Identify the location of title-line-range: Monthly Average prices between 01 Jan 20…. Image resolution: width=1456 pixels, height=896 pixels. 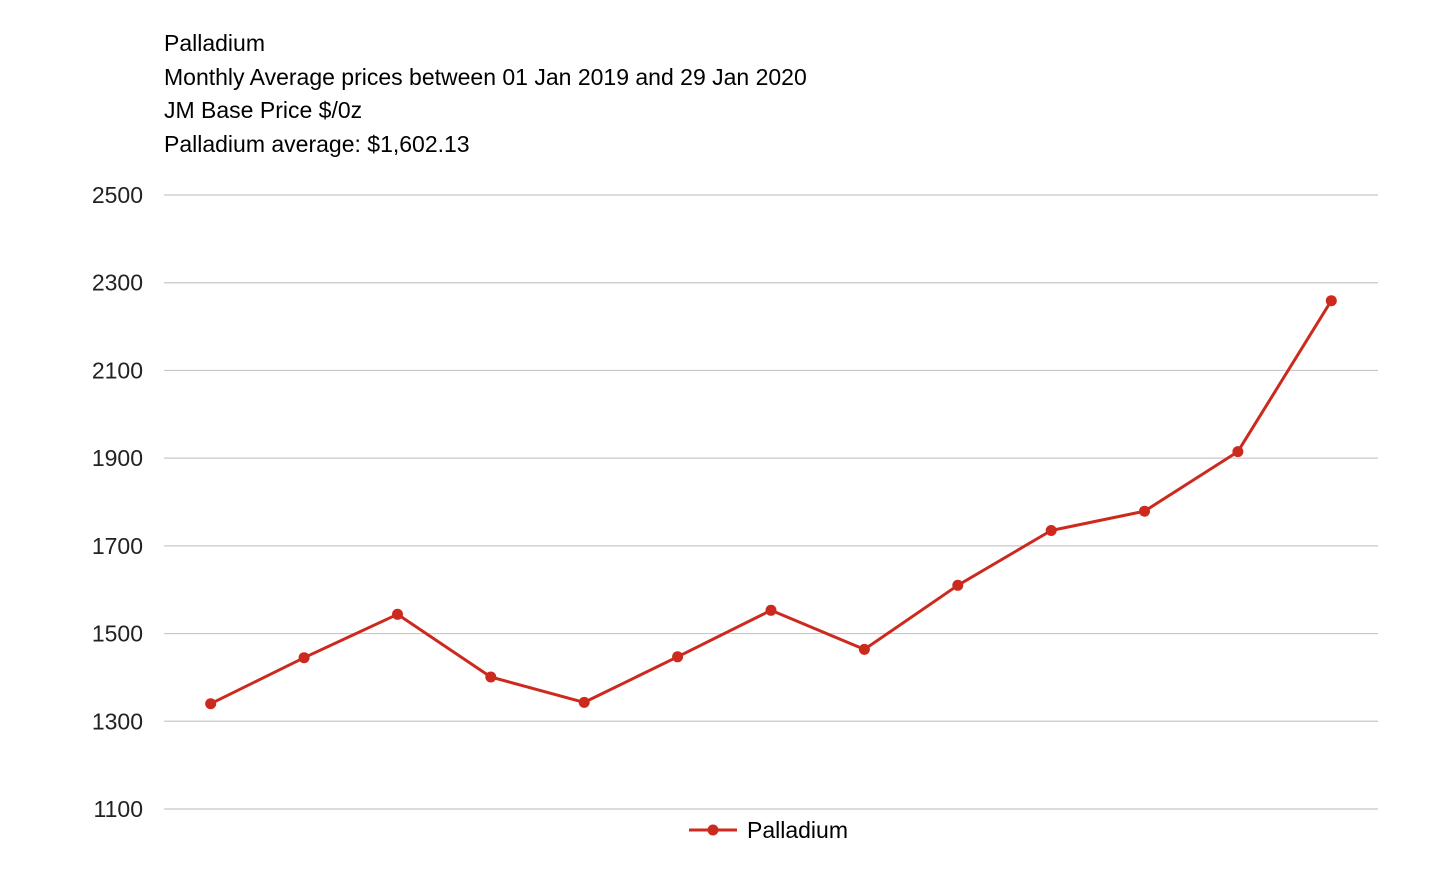
(485, 76).